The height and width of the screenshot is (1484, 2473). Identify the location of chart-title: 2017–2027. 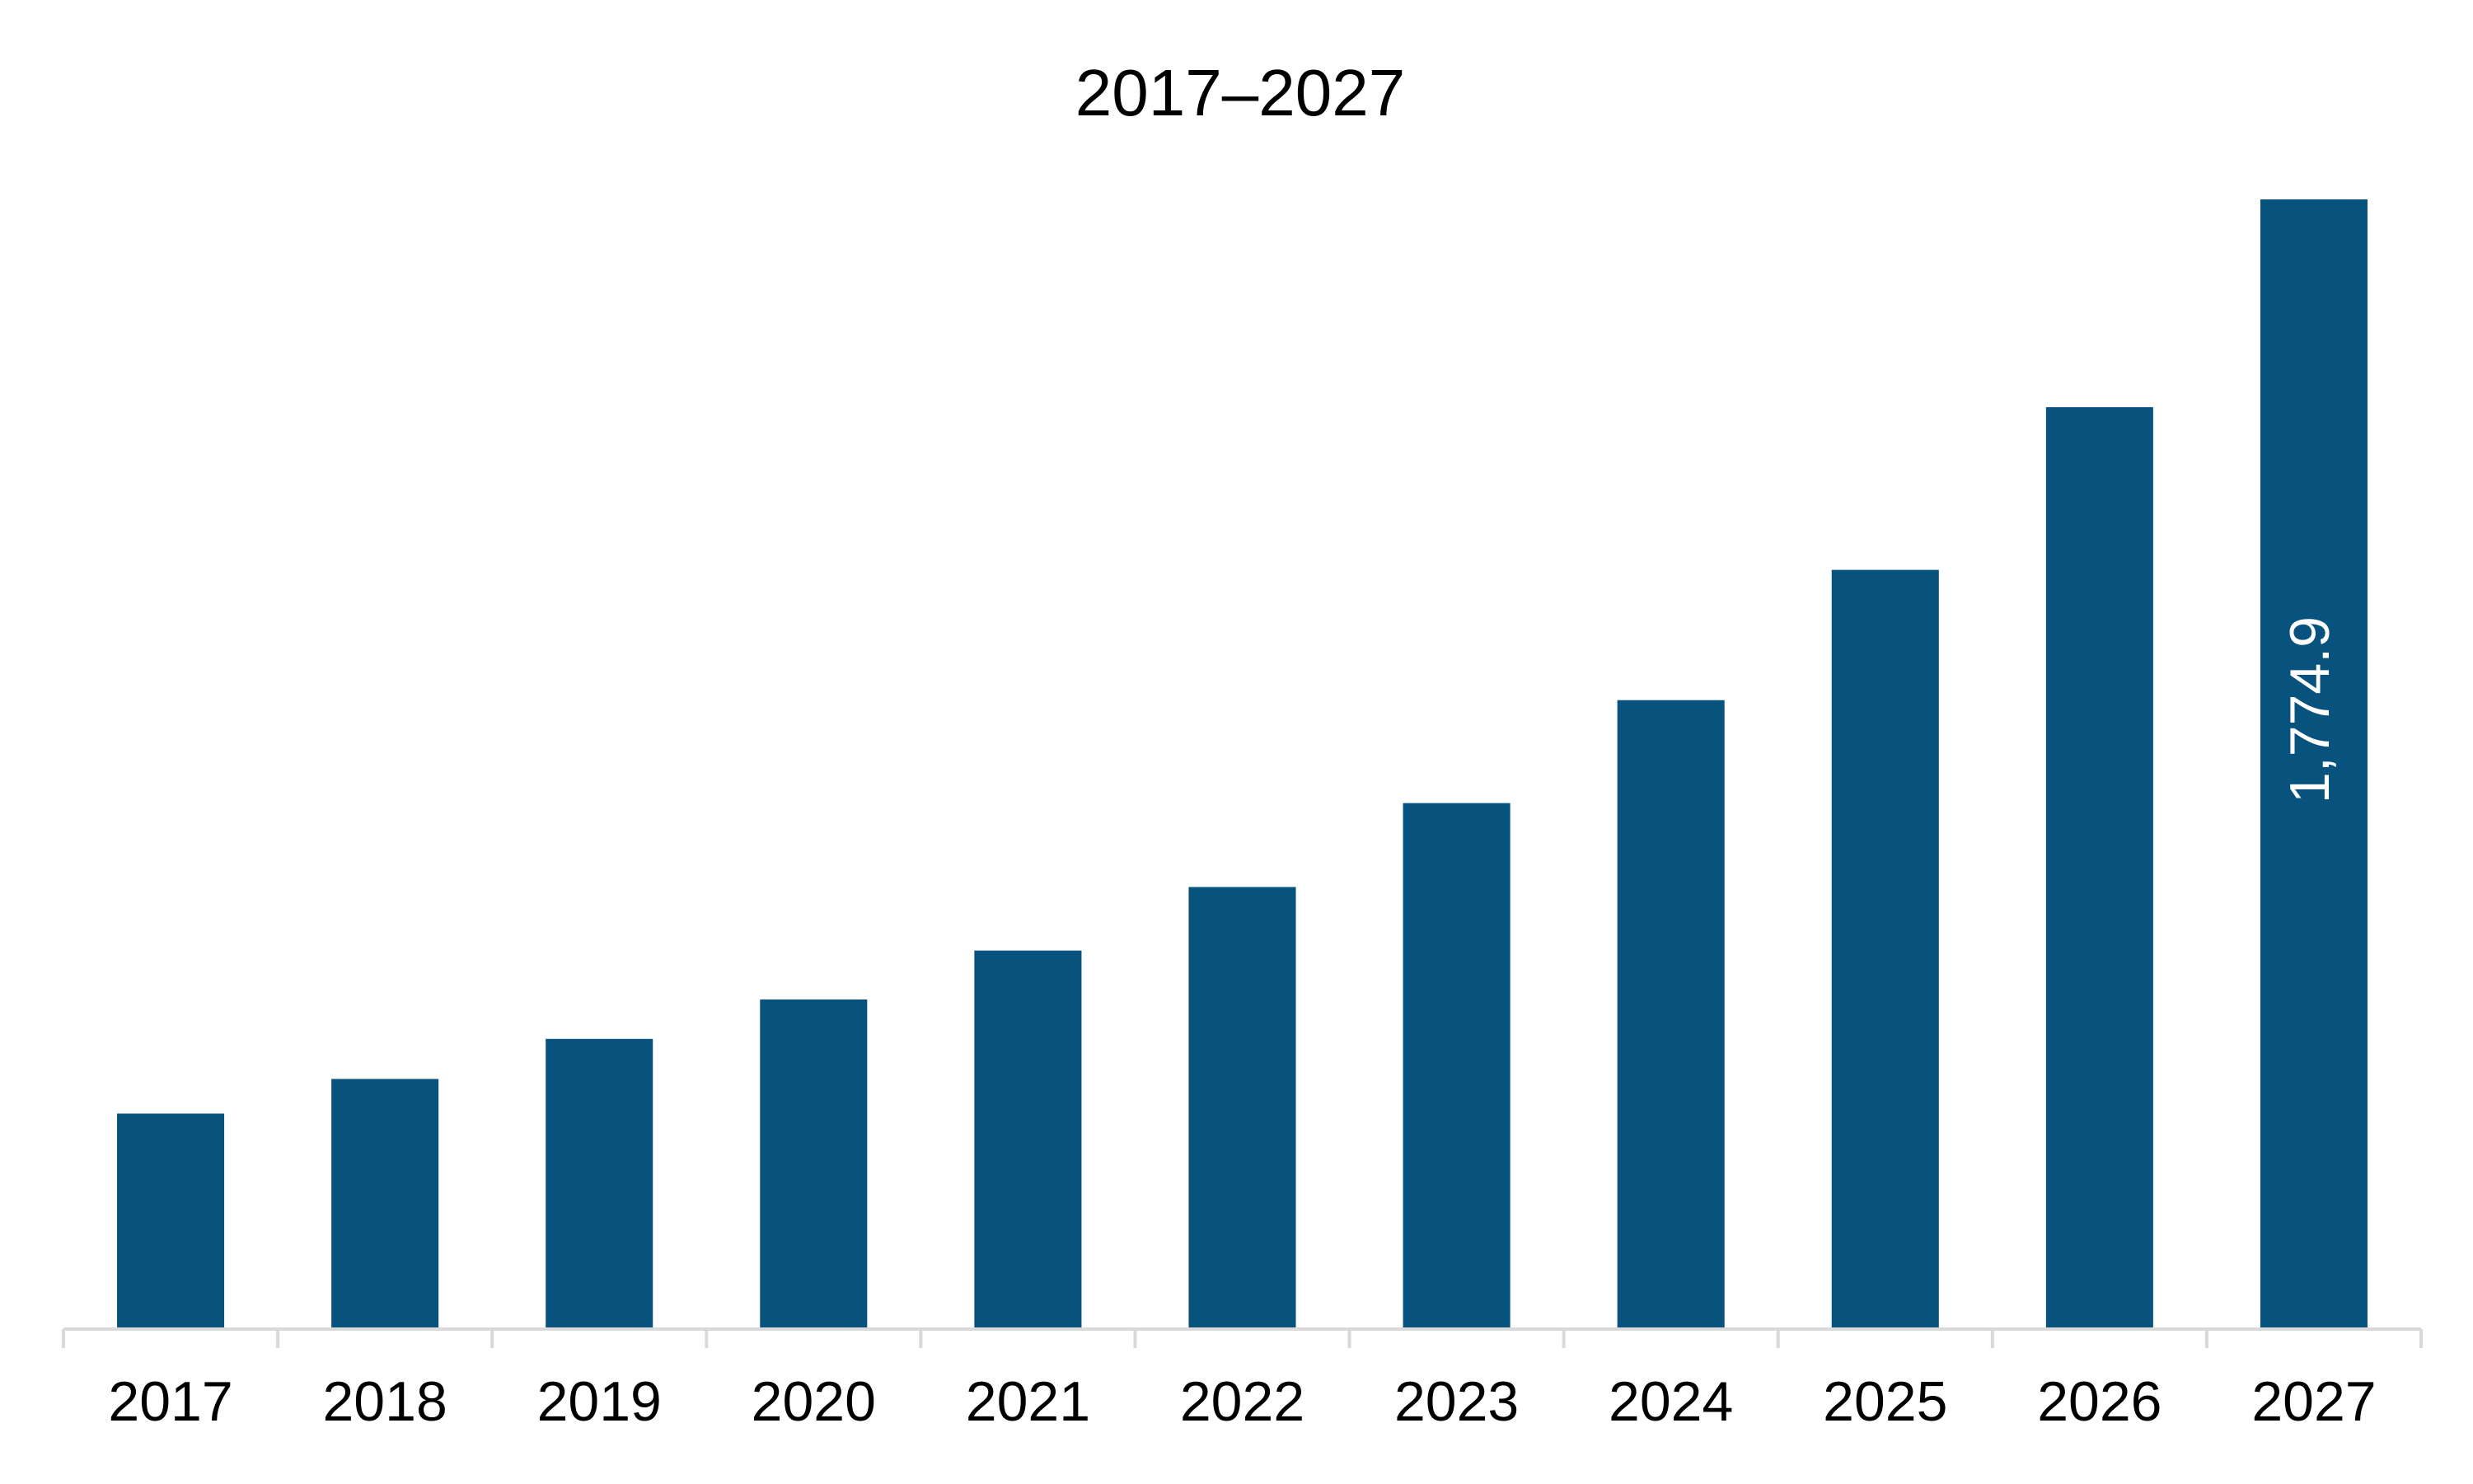
(1240, 93).